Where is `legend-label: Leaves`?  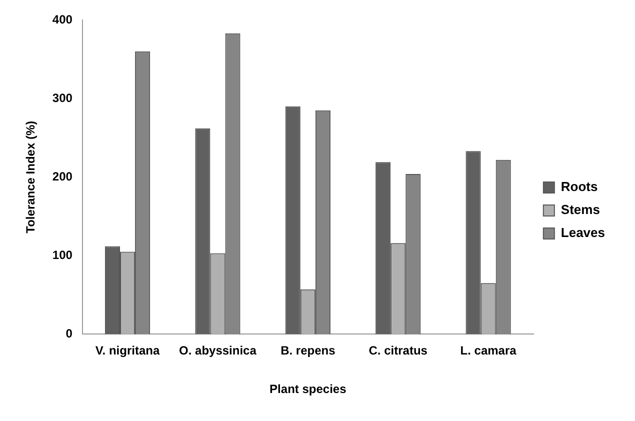
legend-label: Leaves is located at coordinates (583, 232).